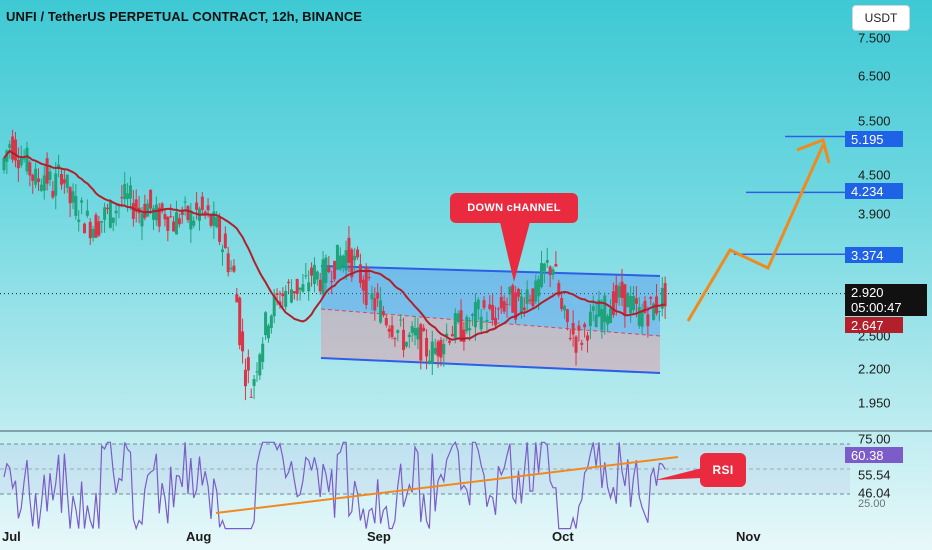 The height and width of the screenshot is (550, 932). What do you see at coordinates (874, 455) in the screenshot?
I see `rsi-value-tag: 60.38` at bounding box center [874, 455].